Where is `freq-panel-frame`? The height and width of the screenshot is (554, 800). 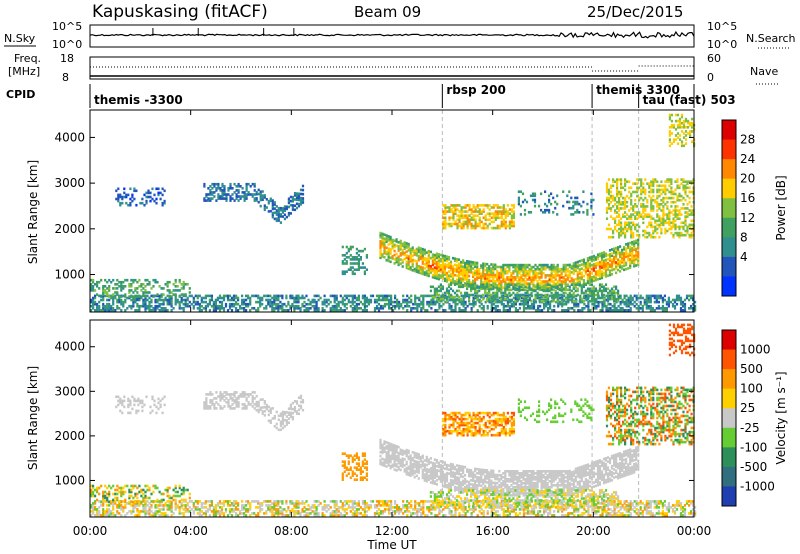
freq-panel-frame is located at coordinates (392, 68).